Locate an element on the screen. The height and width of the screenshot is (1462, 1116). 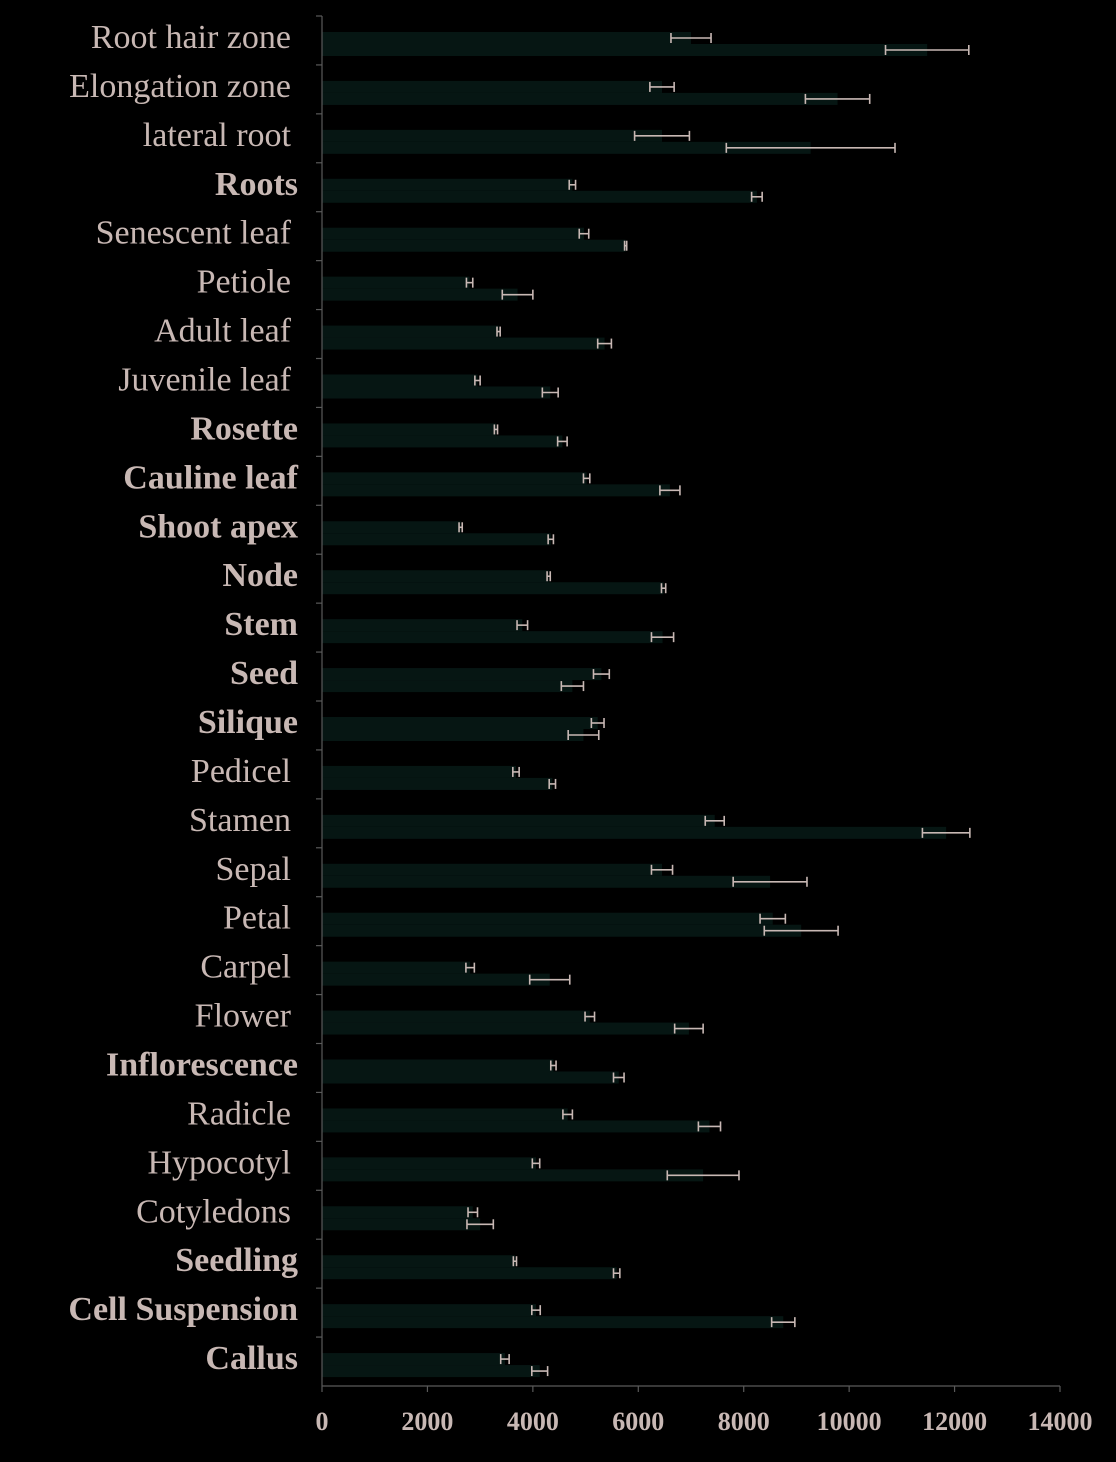
category-label: Stem is located at coordinates (261, 624).